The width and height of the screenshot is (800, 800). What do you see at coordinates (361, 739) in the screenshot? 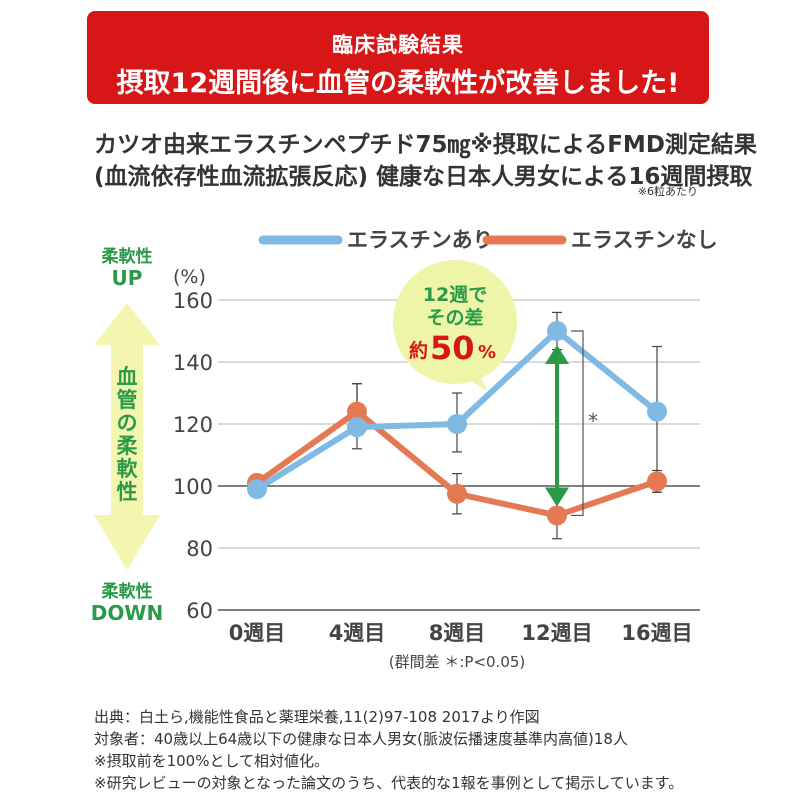
I see `footnote-subjects: 対象者：40歳以上64歳以下の健康な日本人男女(脈波伝播速度基準内高値)18人` at bounding box center [361, 739].